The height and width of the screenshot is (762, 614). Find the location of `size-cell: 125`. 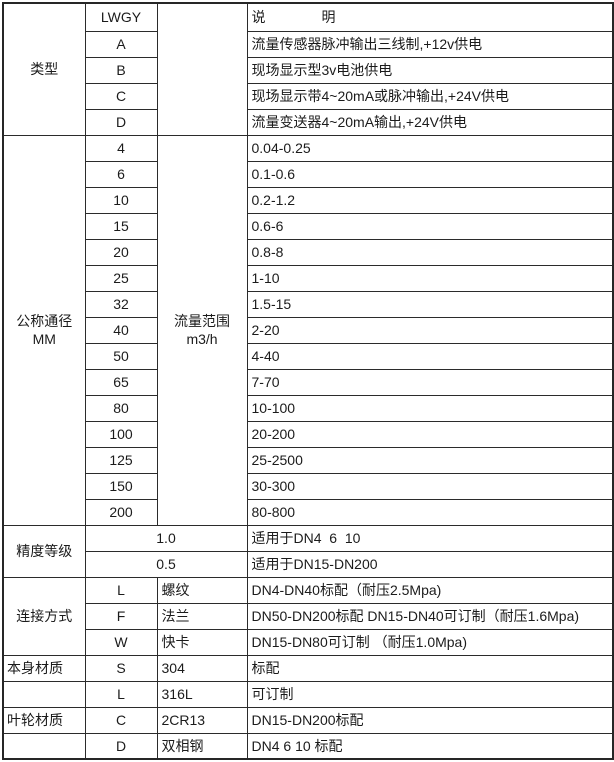

size-cell: 125 is located at coordinates (121, 460).